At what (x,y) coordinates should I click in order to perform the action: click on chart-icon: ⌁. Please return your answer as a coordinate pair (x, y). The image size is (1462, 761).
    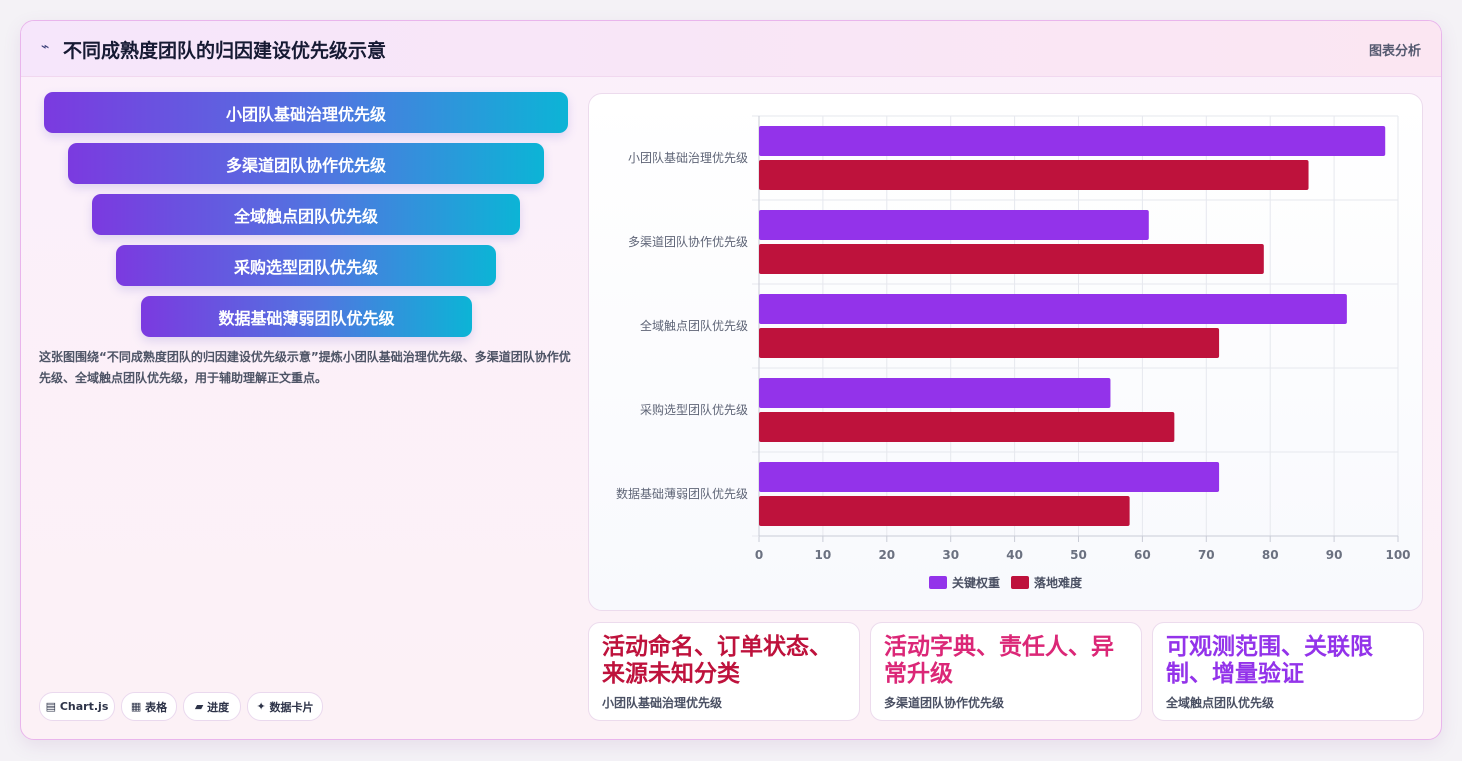
    Looking at the image, I should click on (45, 47).